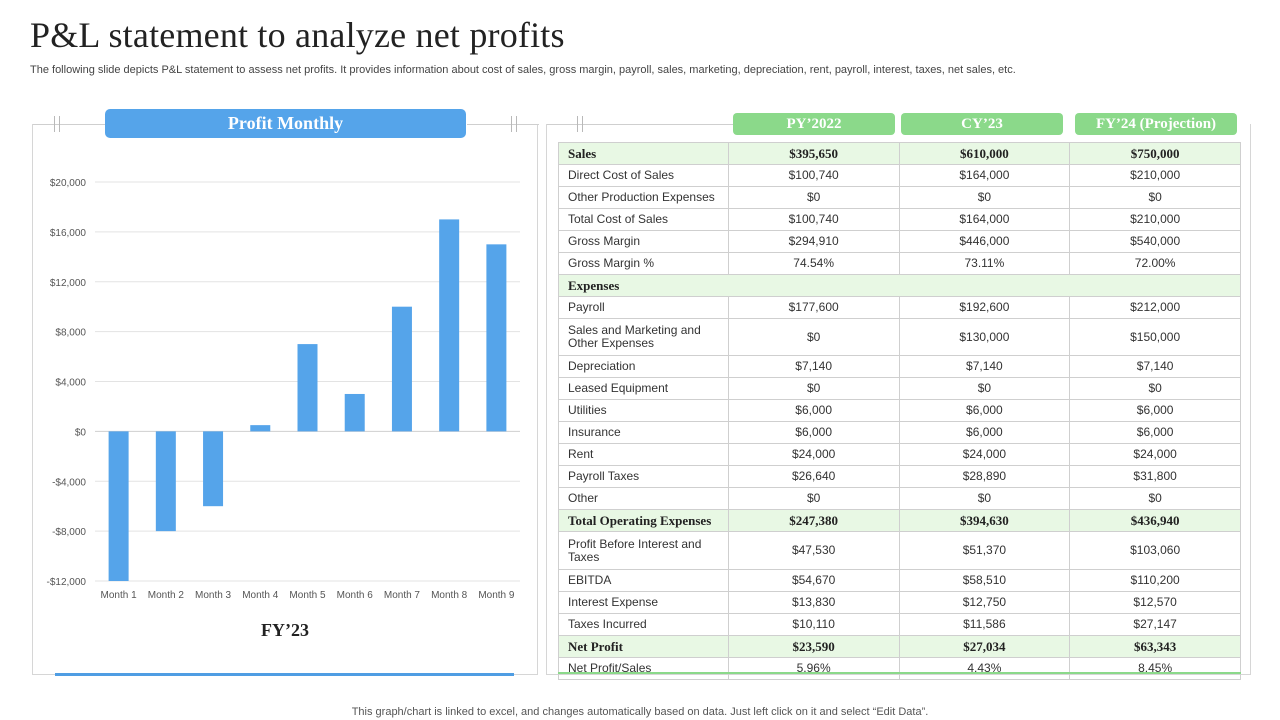  What do you see at coordinates (813, 520) in the screenshot?
I see `row-value: $247,380` at bounding box center [813, 520].